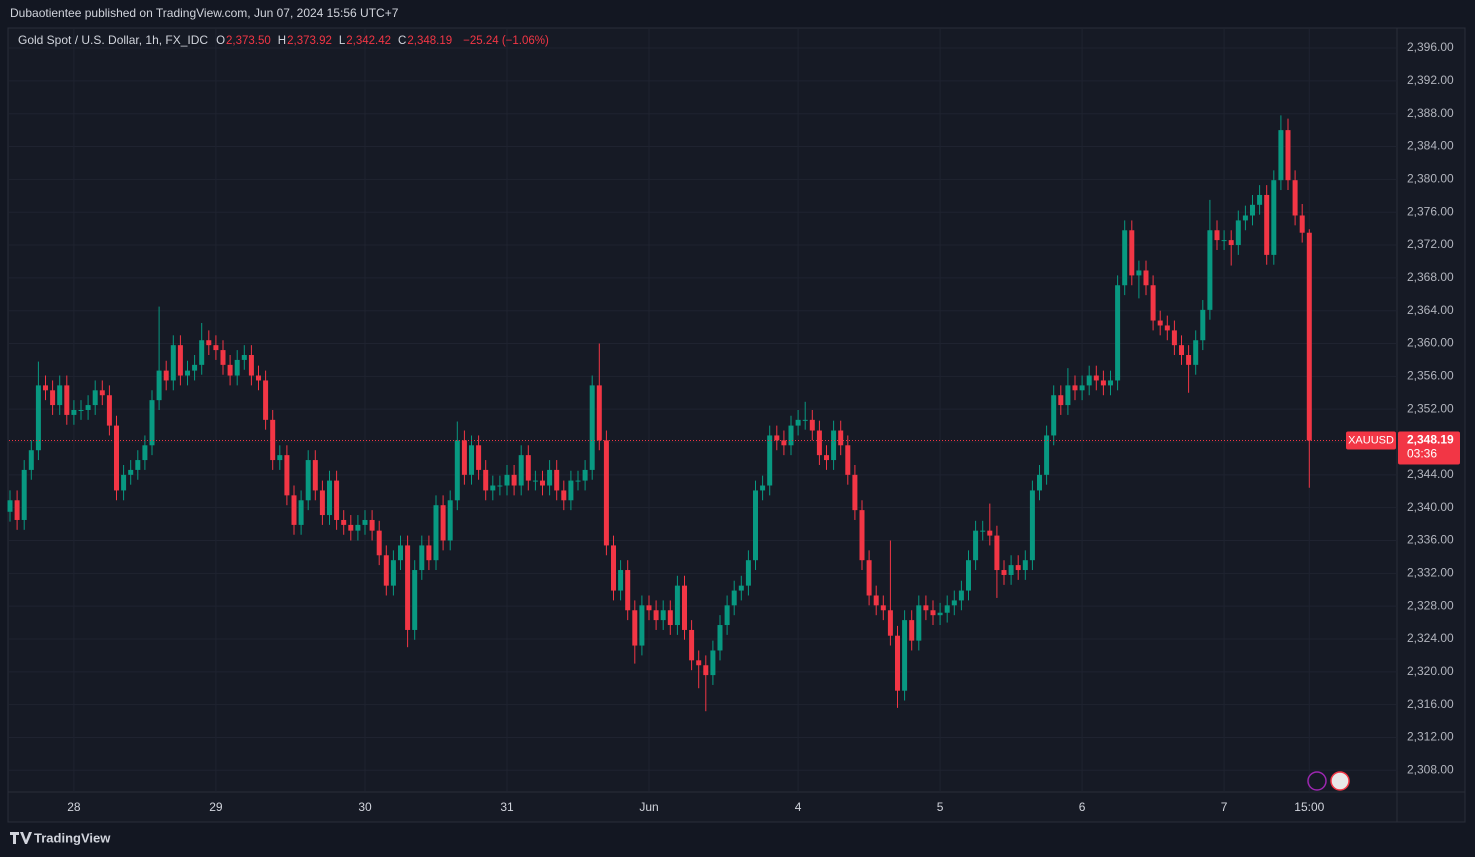  What do you see at coordinates (60, 837) in the screenshot?
I see `footer-logo: TradingView` at bounding box center [60, 837].